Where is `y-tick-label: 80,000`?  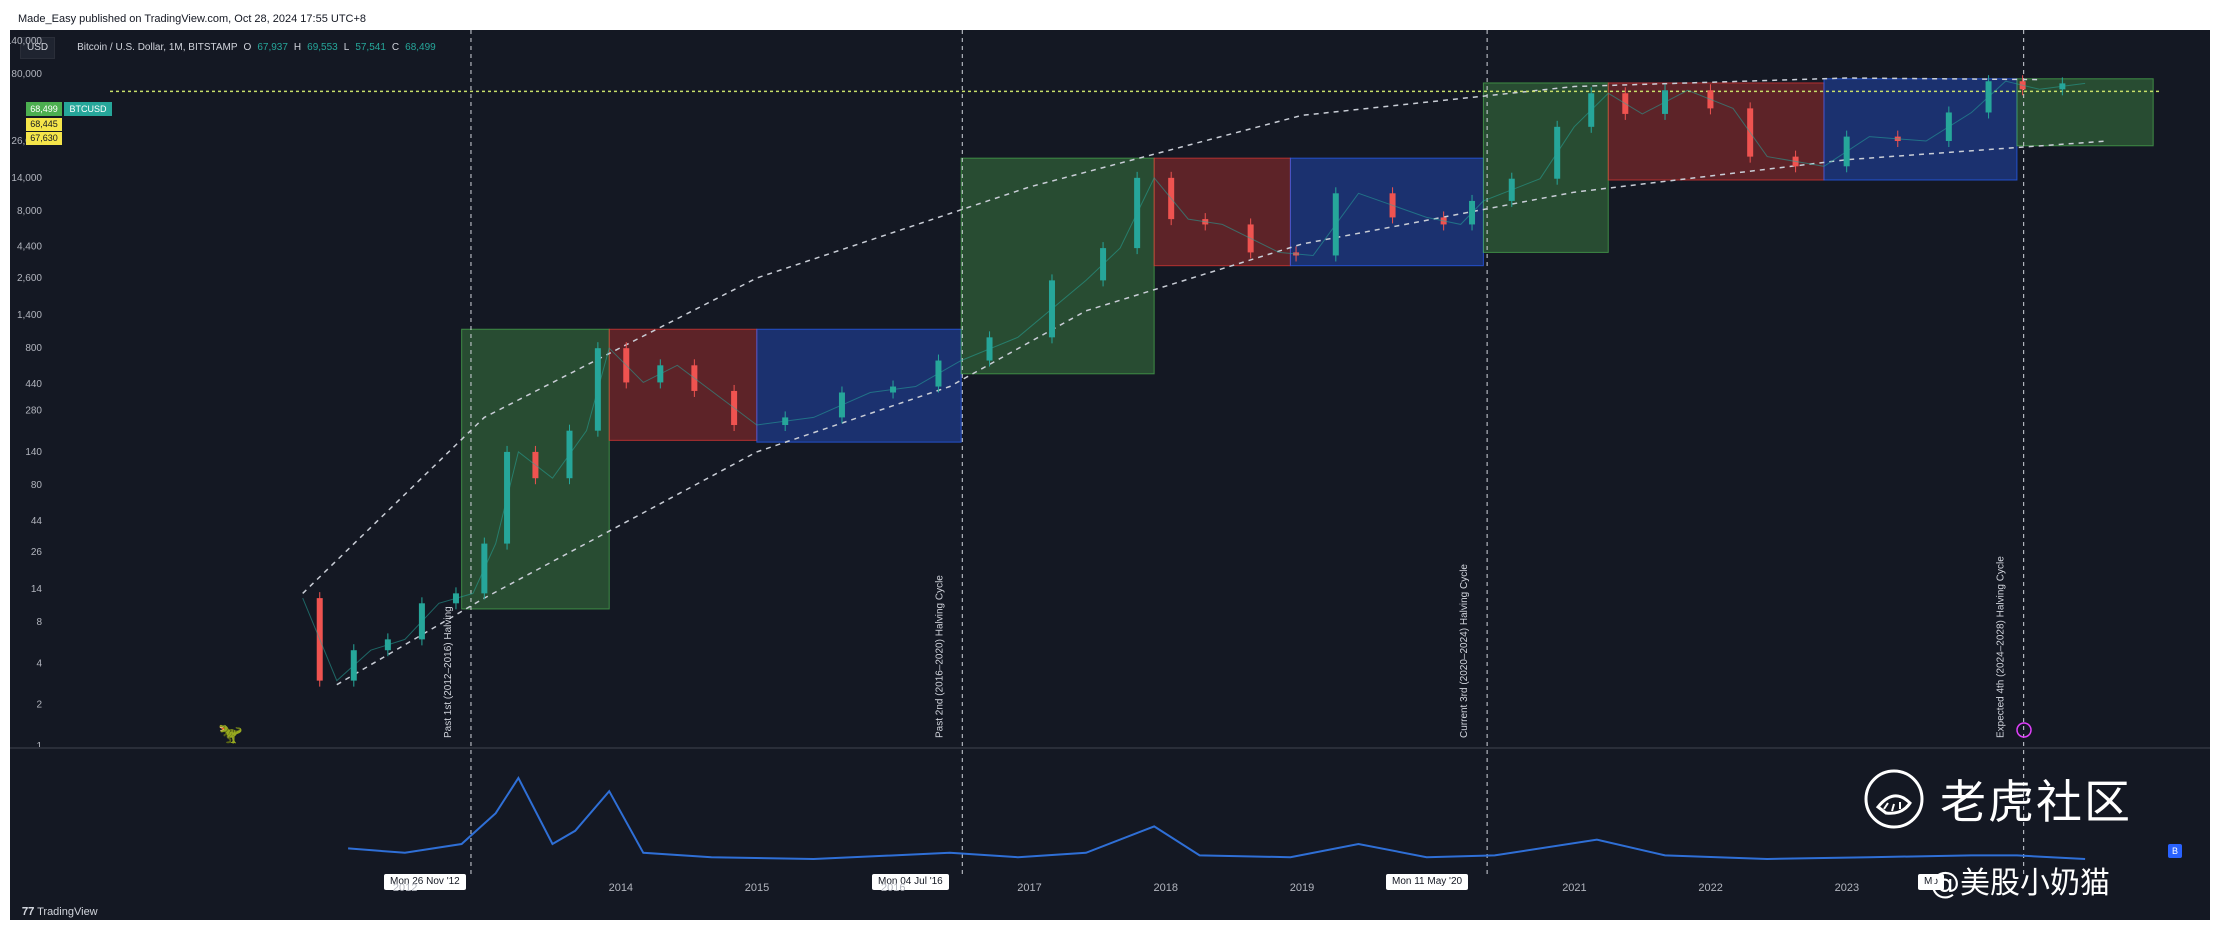 y-tick-label: 80,000 is located at coordinates (26, 74).